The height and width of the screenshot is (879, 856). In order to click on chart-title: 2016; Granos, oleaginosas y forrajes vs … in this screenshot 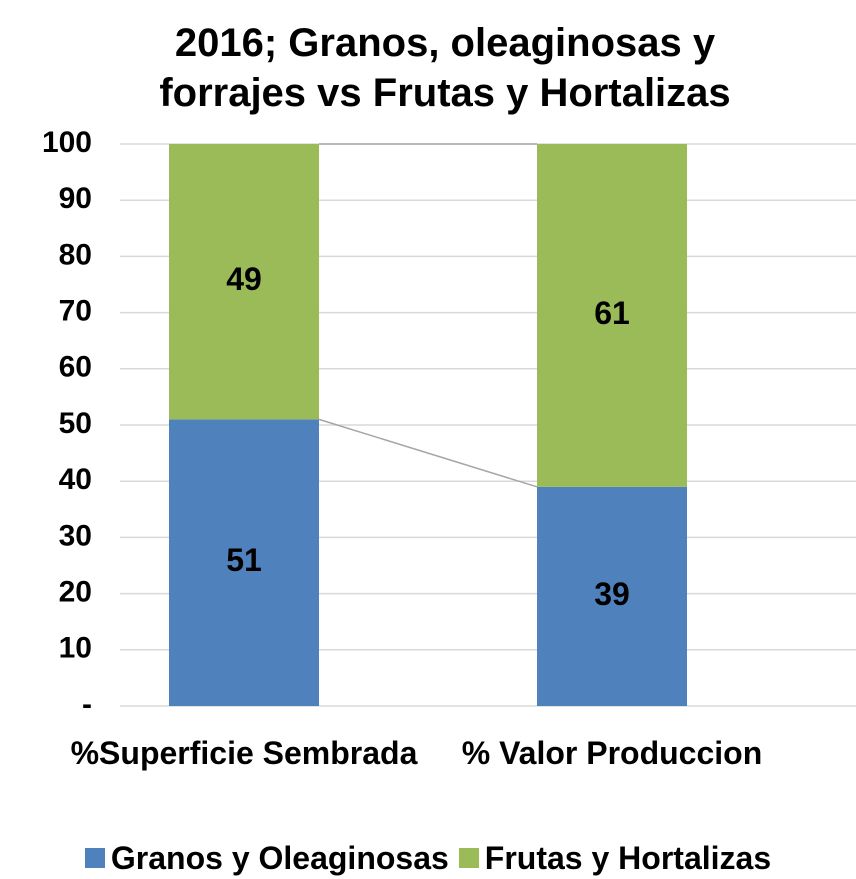, I will do `click(445, 68)`.